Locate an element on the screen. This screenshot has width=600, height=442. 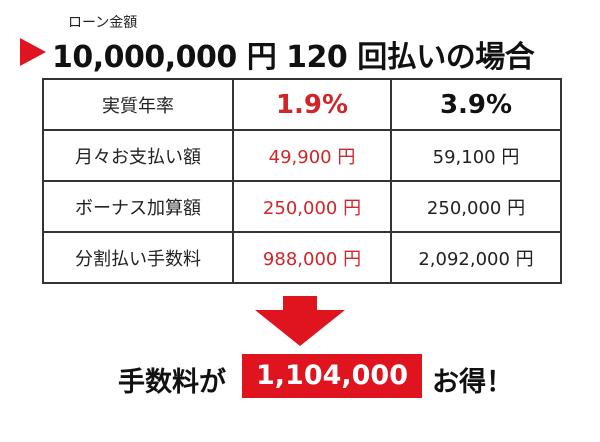
table-cell: 月々お支払い額 is located at coordinates (138, 155).